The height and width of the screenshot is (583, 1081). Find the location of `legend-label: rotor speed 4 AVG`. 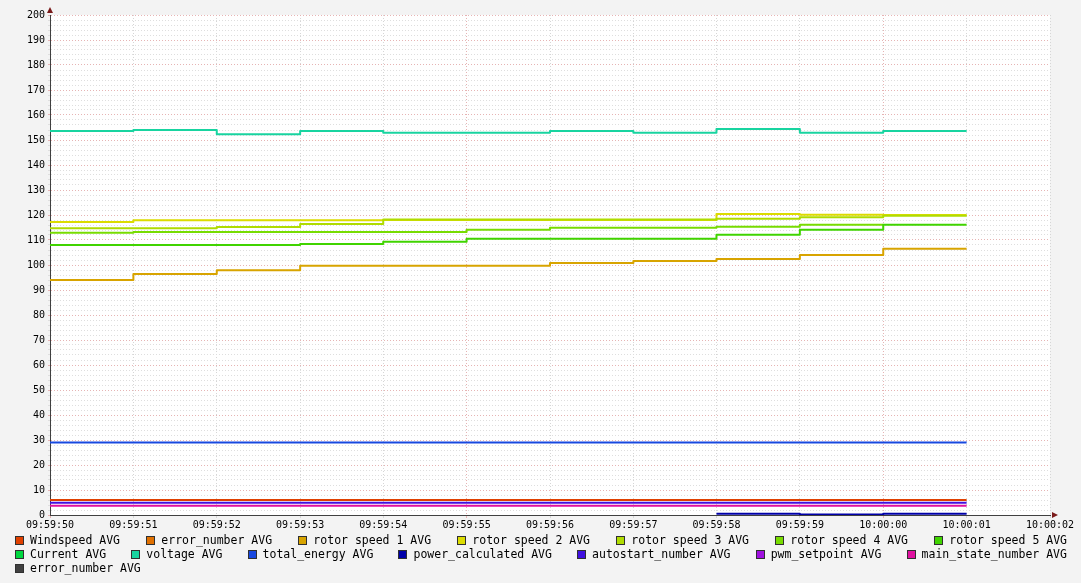

legend-label: rotor speed 4 AVG is located at coordinates (849, 540).